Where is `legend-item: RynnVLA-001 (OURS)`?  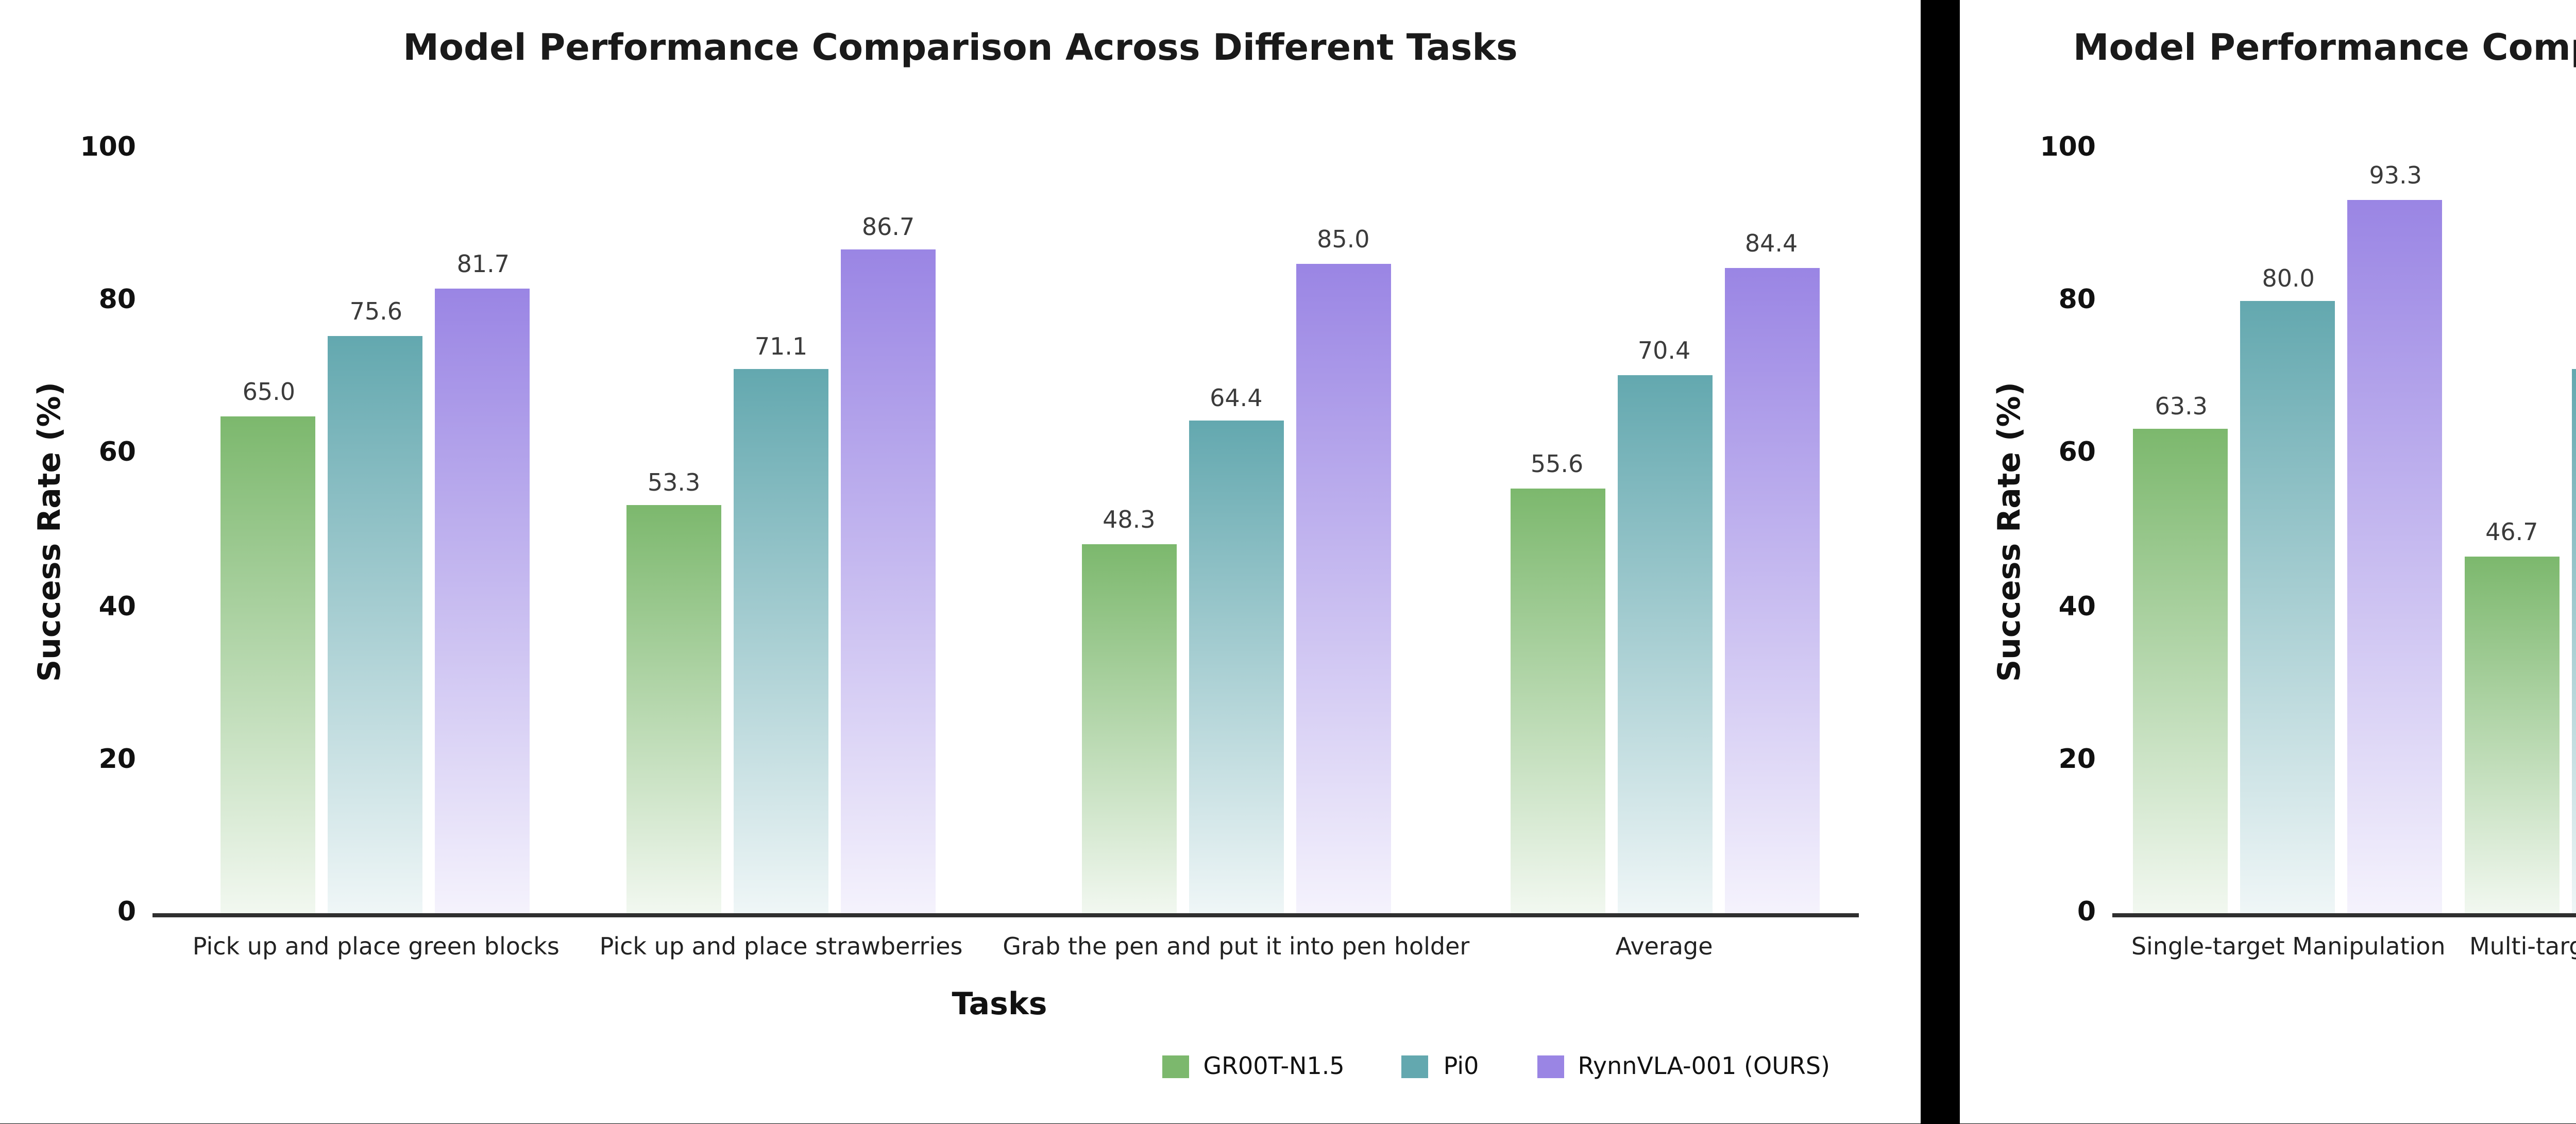 legend-item: RynnVLA-001 (OURS) is located at coordinates (1683, 1065).